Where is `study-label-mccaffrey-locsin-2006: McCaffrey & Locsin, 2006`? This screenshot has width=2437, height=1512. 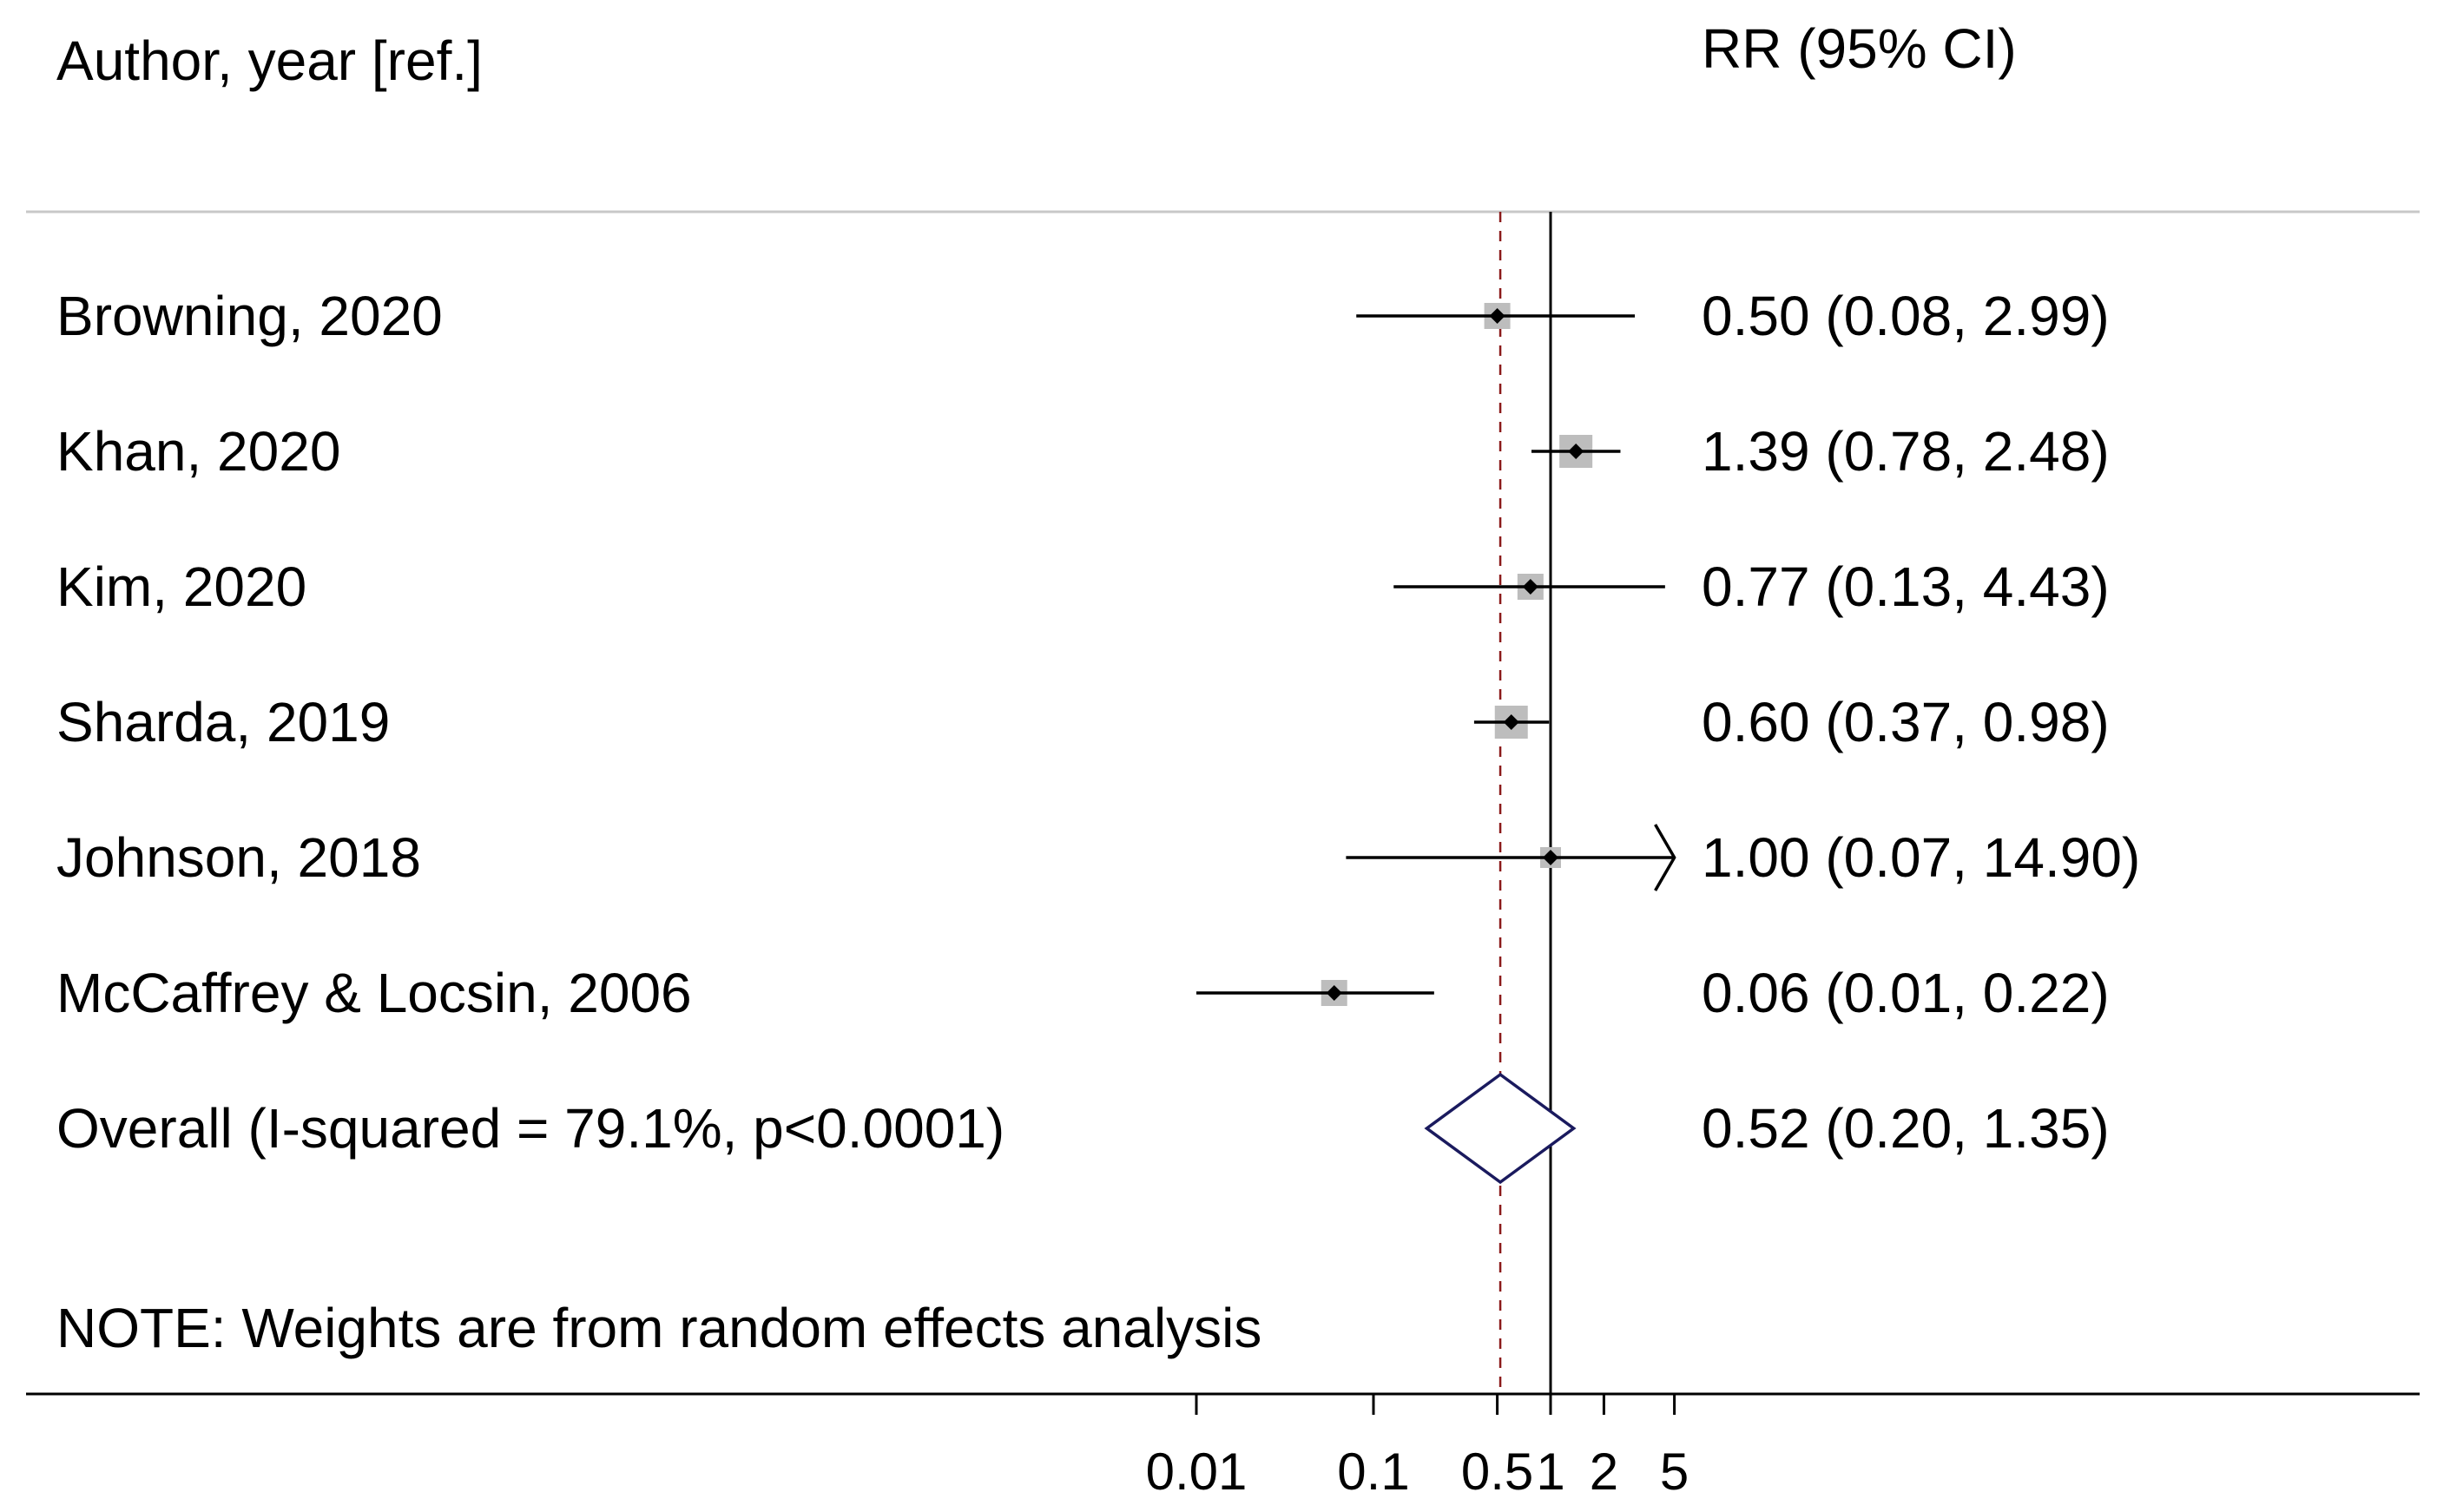
study-label-mccaffrey-locsin-2006: McCaffrey & Locsin, 2006 is located at coordinates (374, 993).